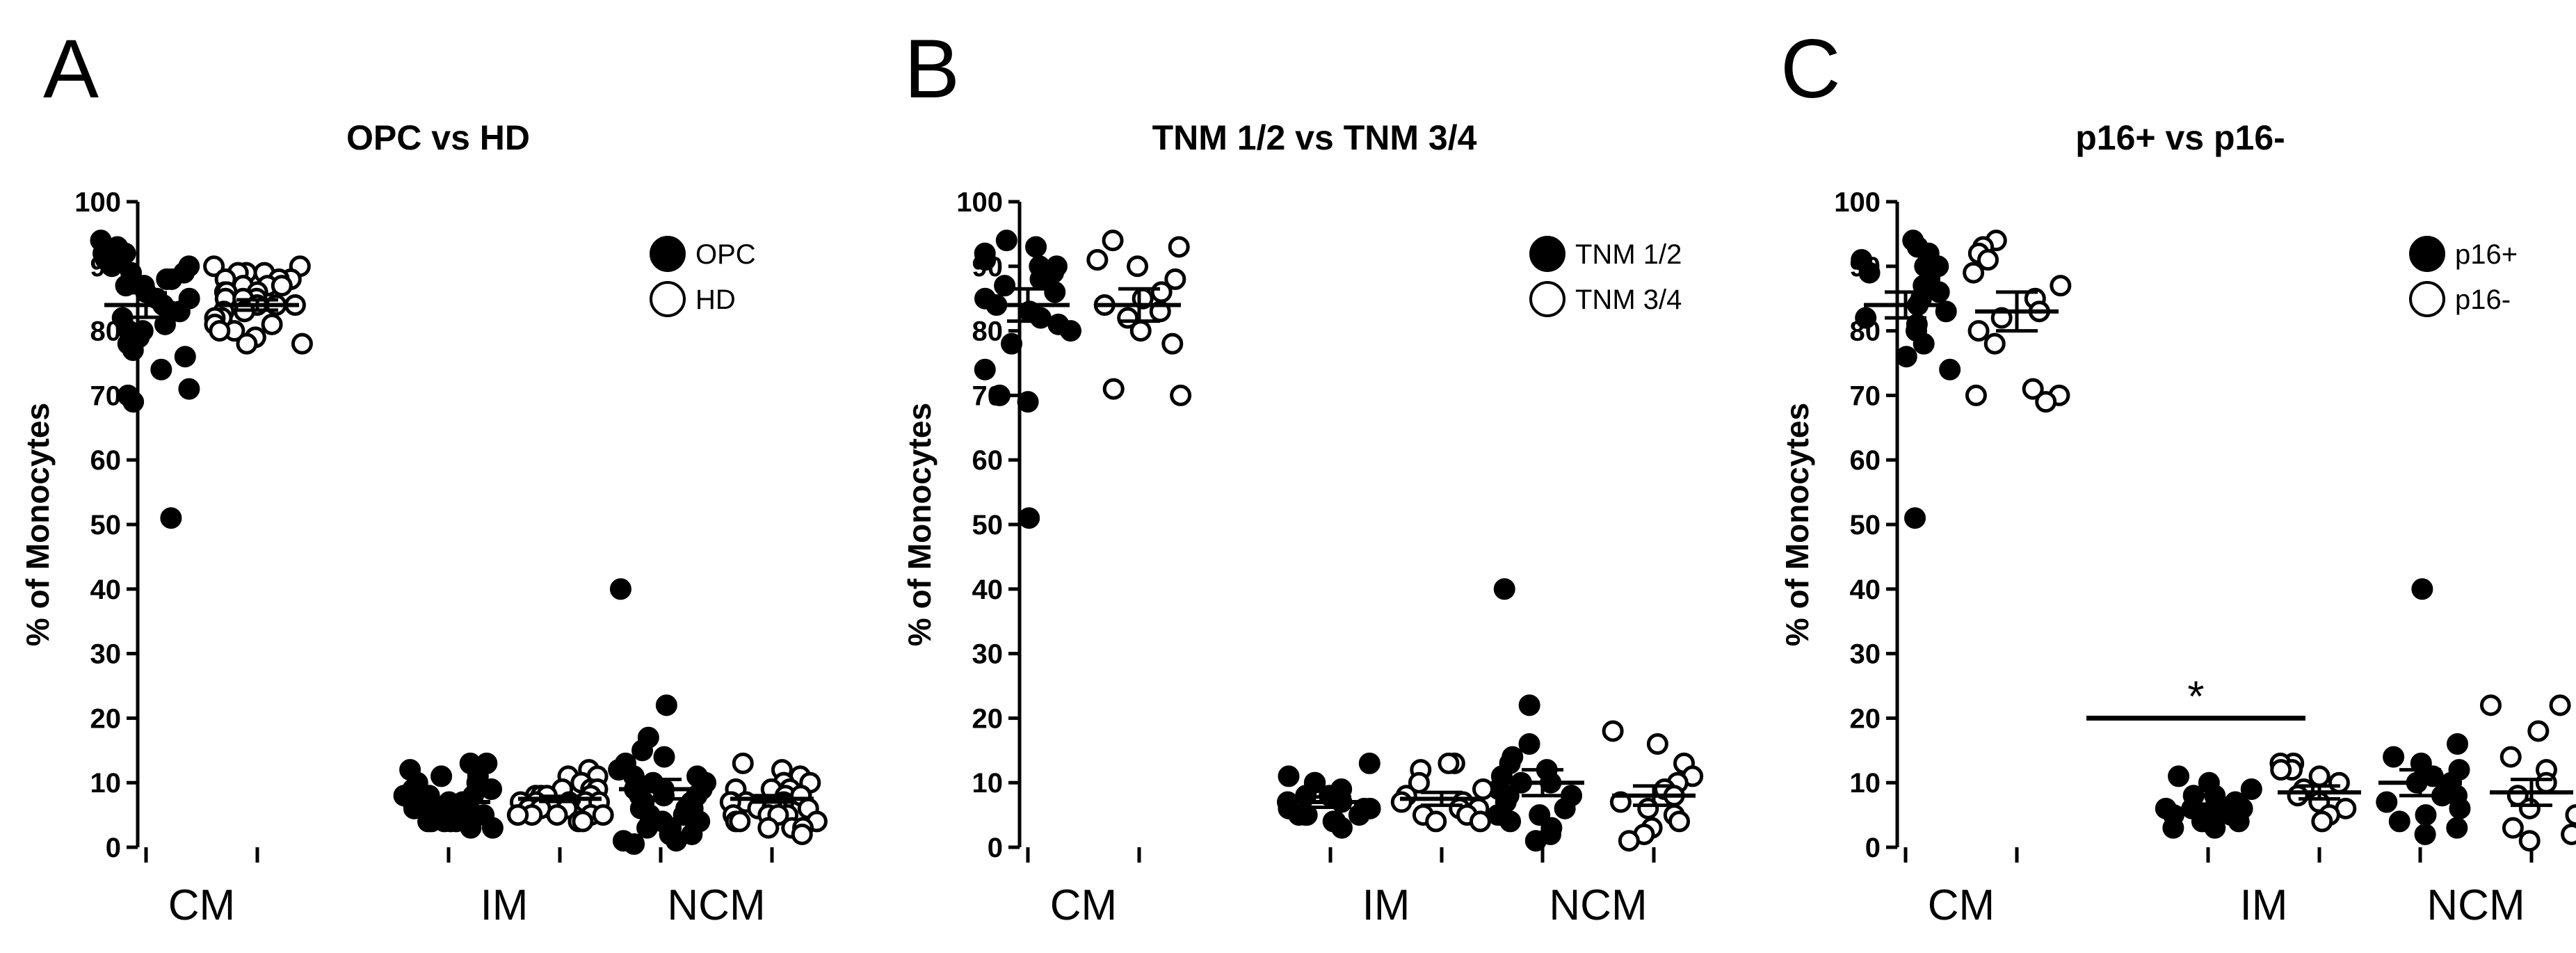  I want to click on chart-title: TNM 1/2 vs TNM 3/4, so click(1314, 138).